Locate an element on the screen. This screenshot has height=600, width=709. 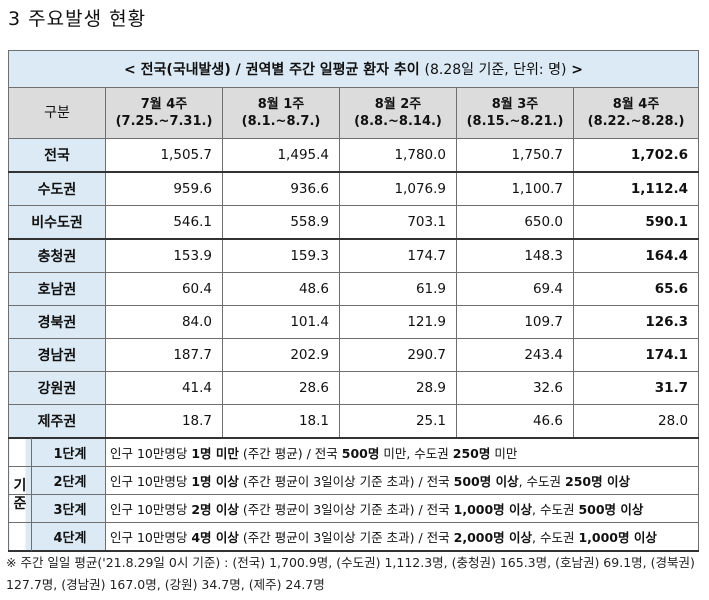
caption-text: < 전국(국내발생) / 권역별 주간 일평균 환자 추이 is located at coordinates (272, 70).